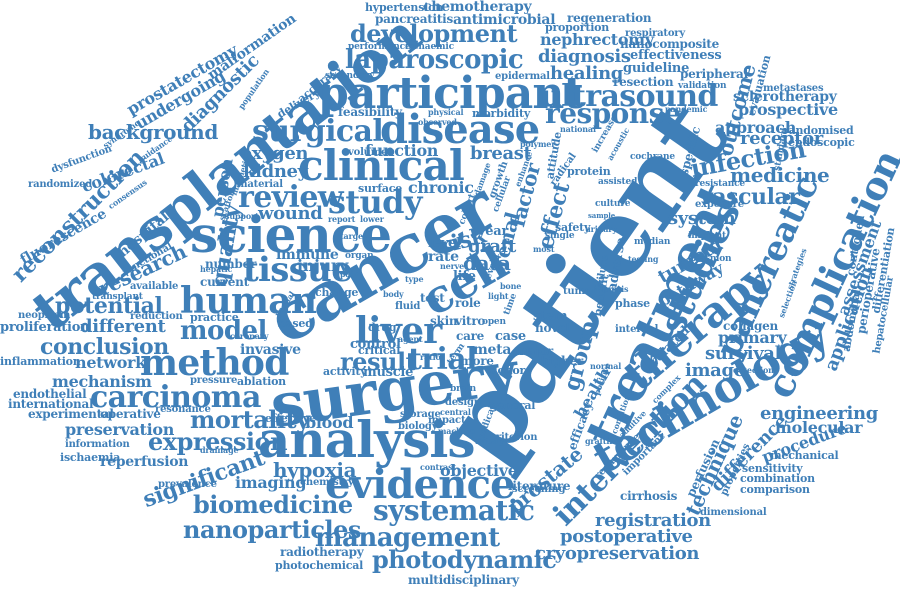 Image resolution: width=900 pixels, height=589 pixels. What do you see at coordinates (153, 132) in the screenshot?
I see `word-background: background` at bounding box center [153, 132].